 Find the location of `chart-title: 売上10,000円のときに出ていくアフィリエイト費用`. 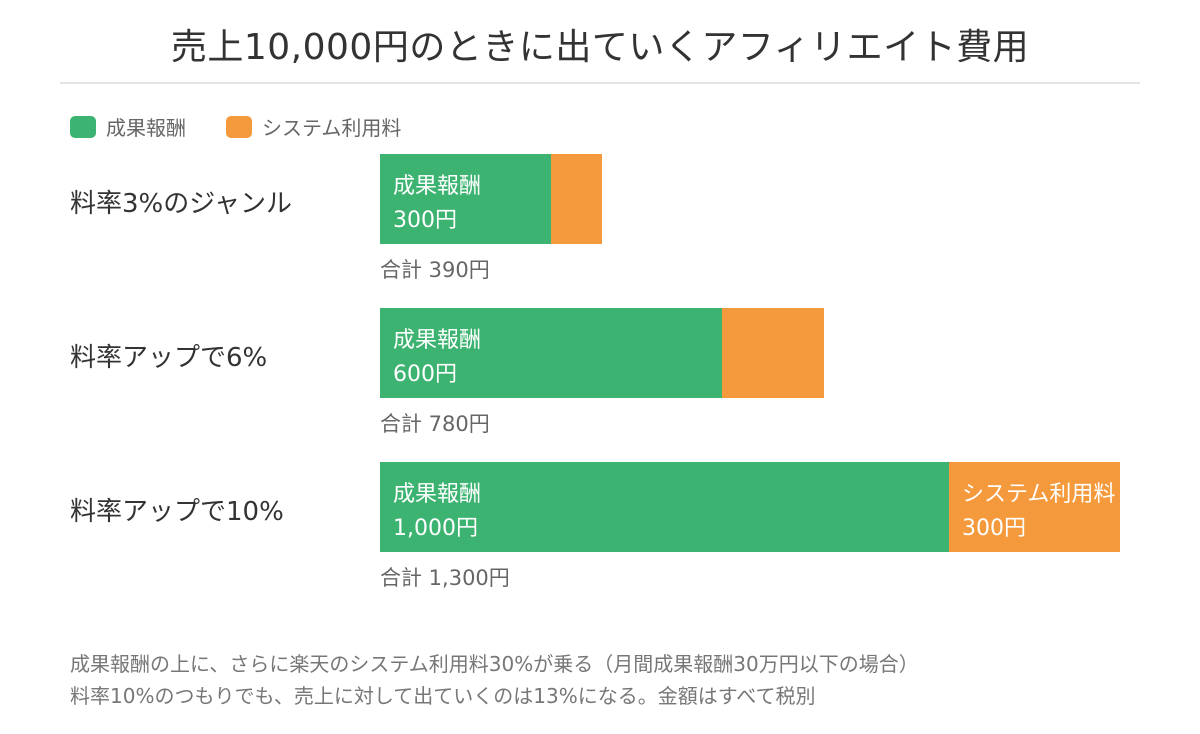

chart-title: 売上10,000円のときに出ていくアフィリエイト費用 is located at coordinates (600, 47).